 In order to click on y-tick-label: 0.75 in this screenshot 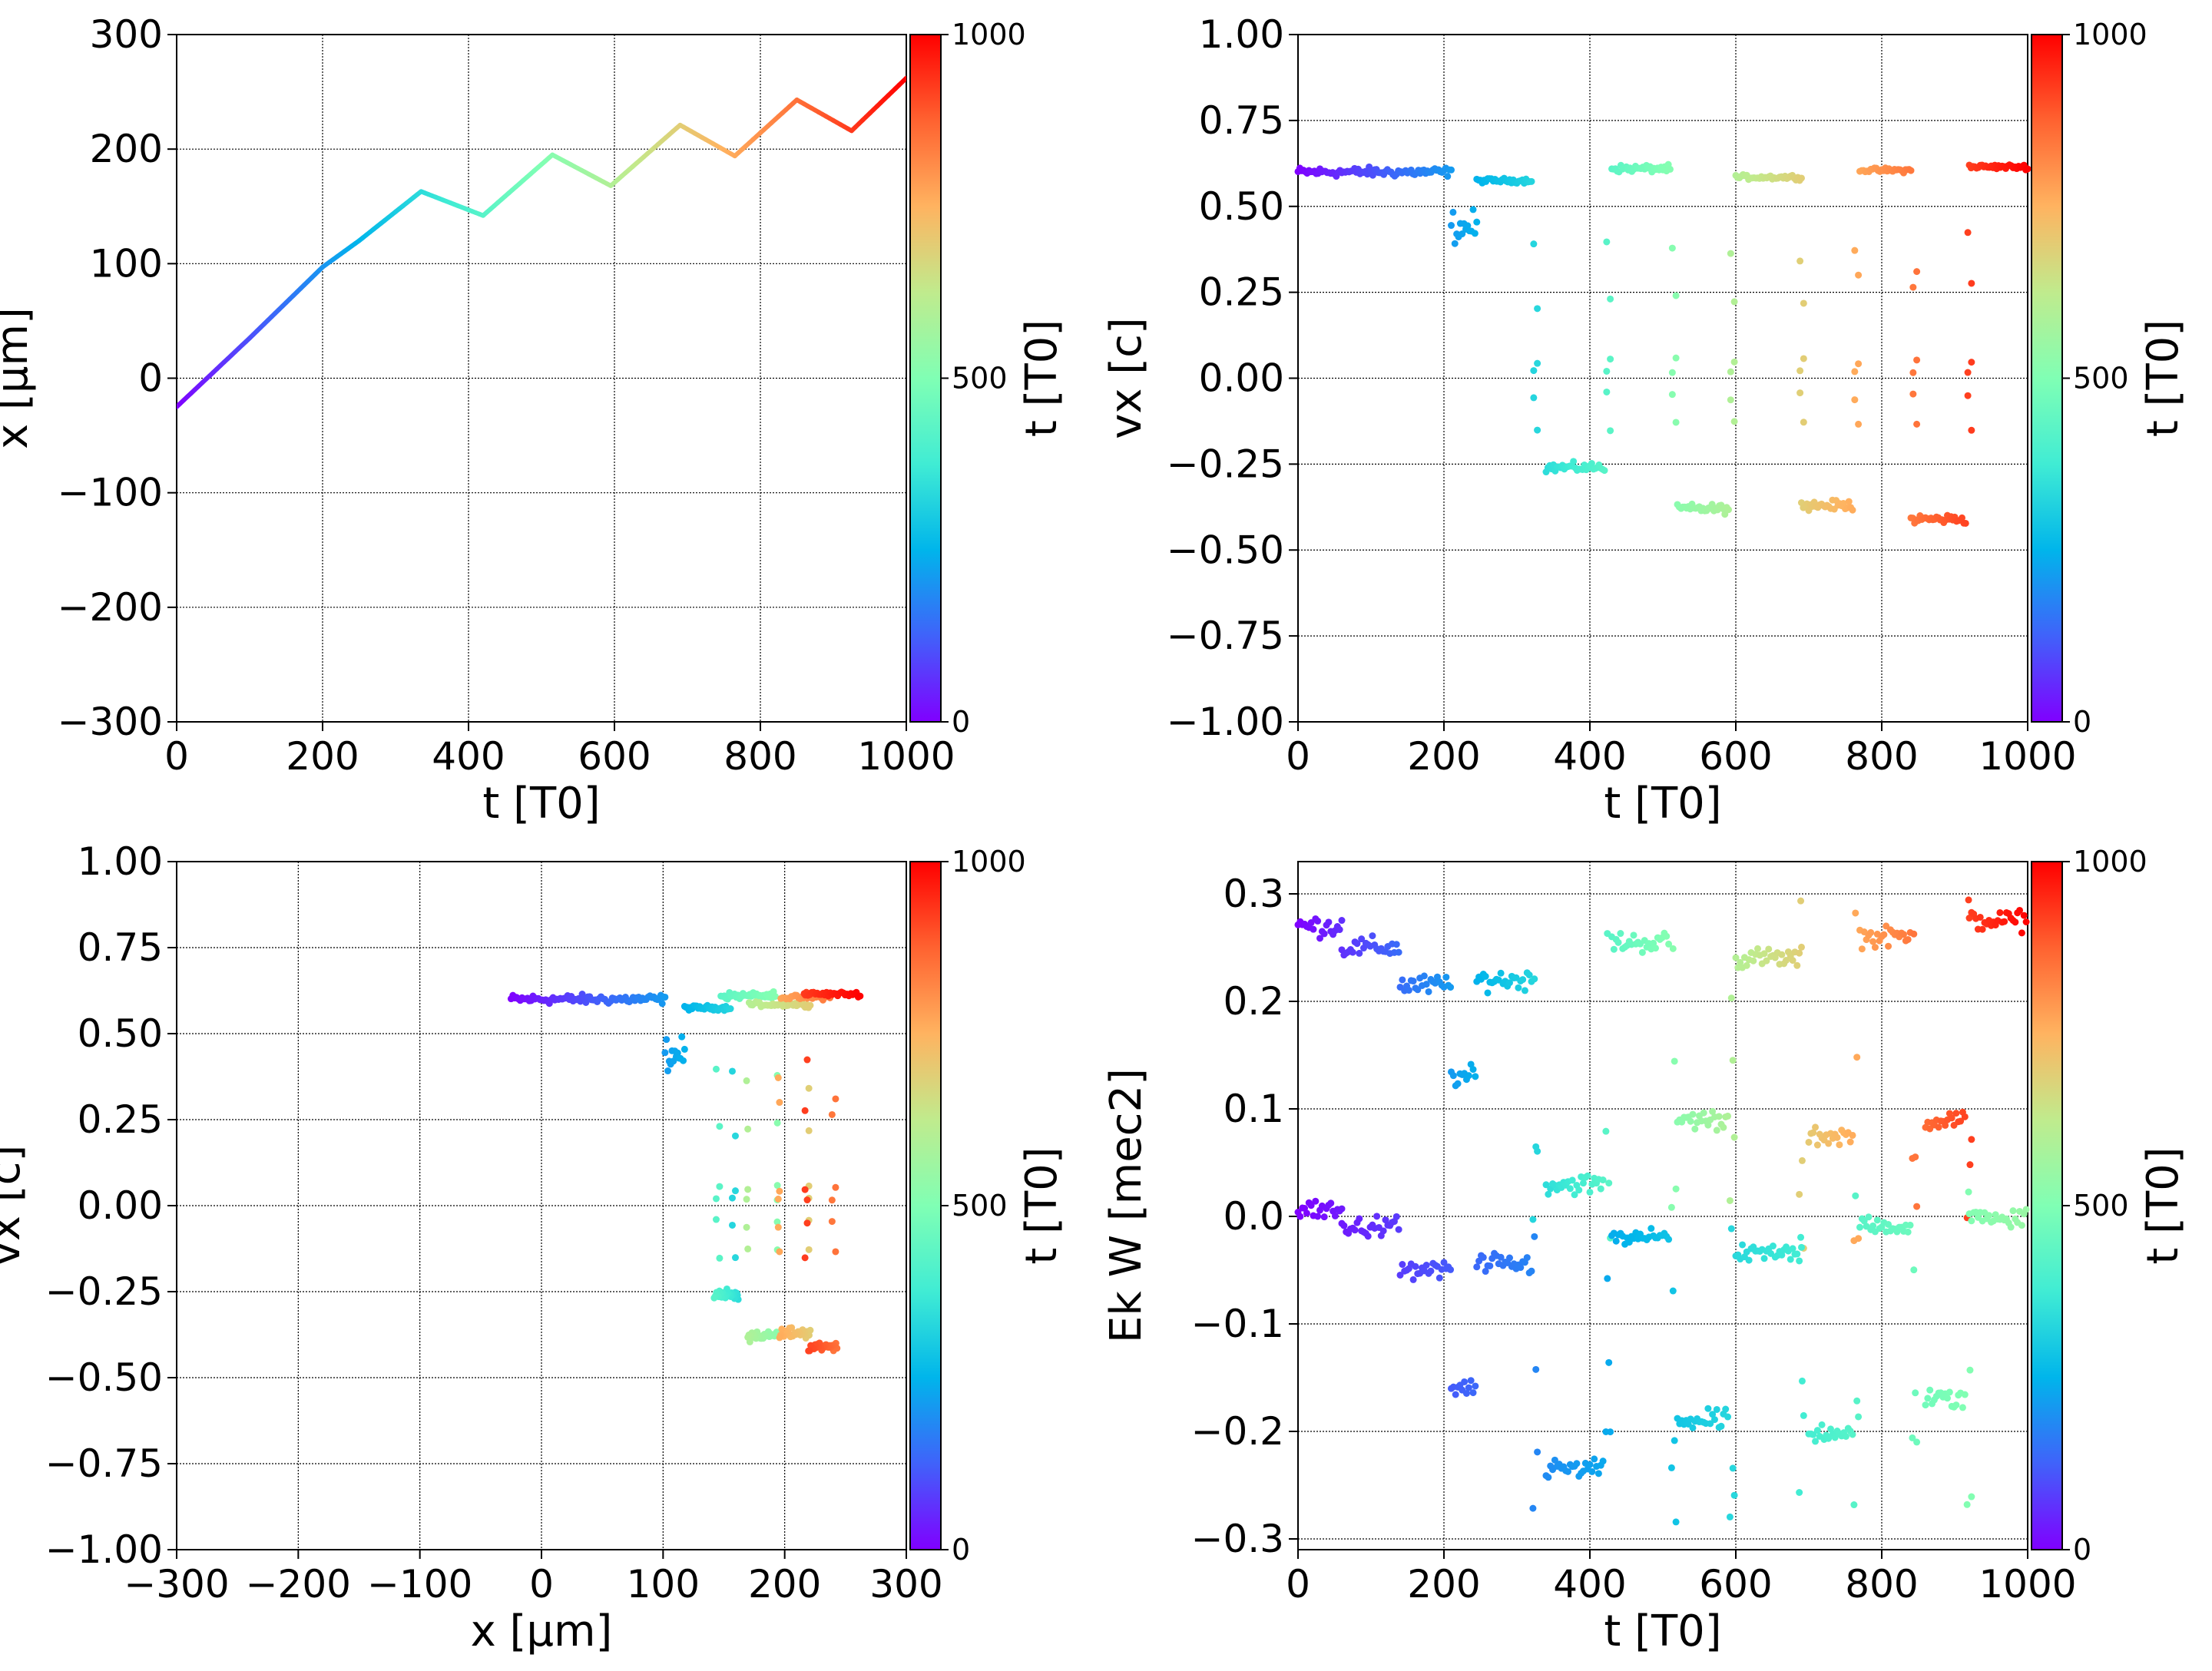, I will do `click(1241, 120)`.